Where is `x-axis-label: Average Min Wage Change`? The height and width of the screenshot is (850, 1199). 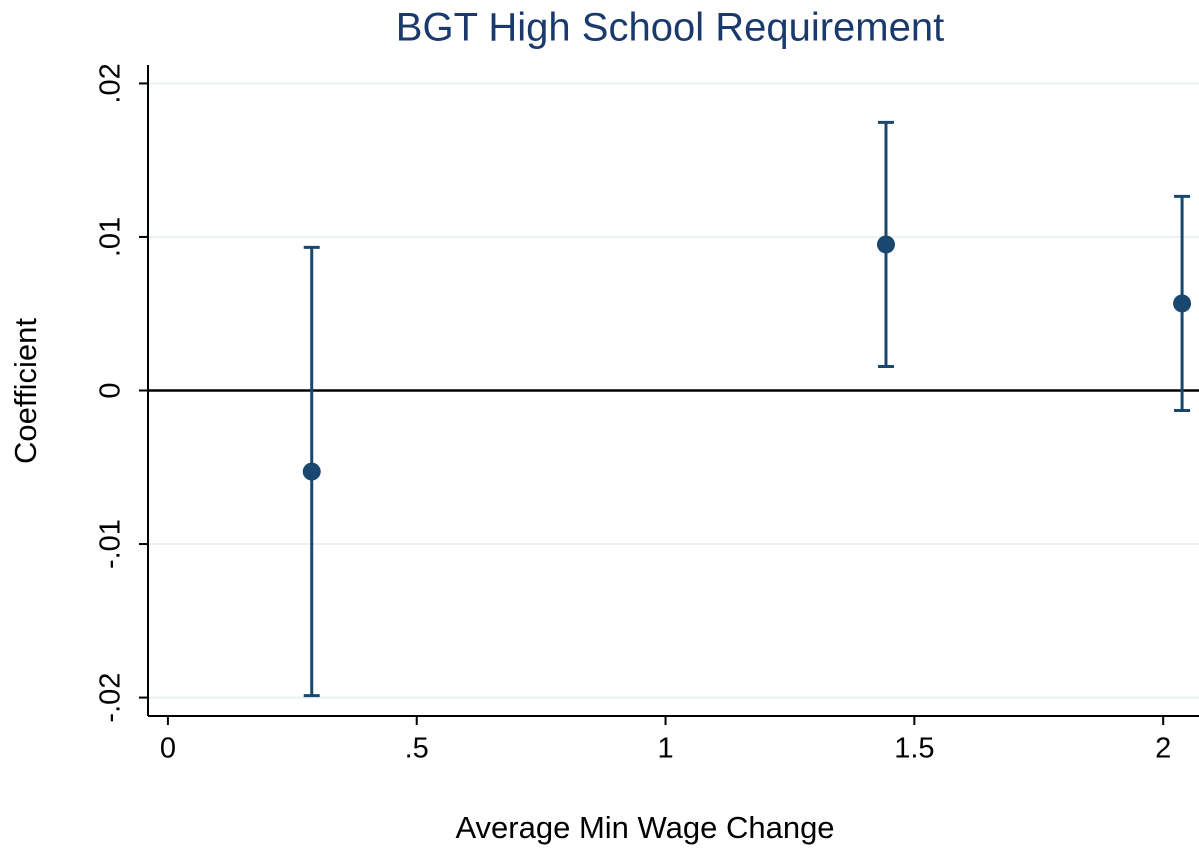 x-axis-label: Average Min Wage Change is located at coordinates (644, 827).